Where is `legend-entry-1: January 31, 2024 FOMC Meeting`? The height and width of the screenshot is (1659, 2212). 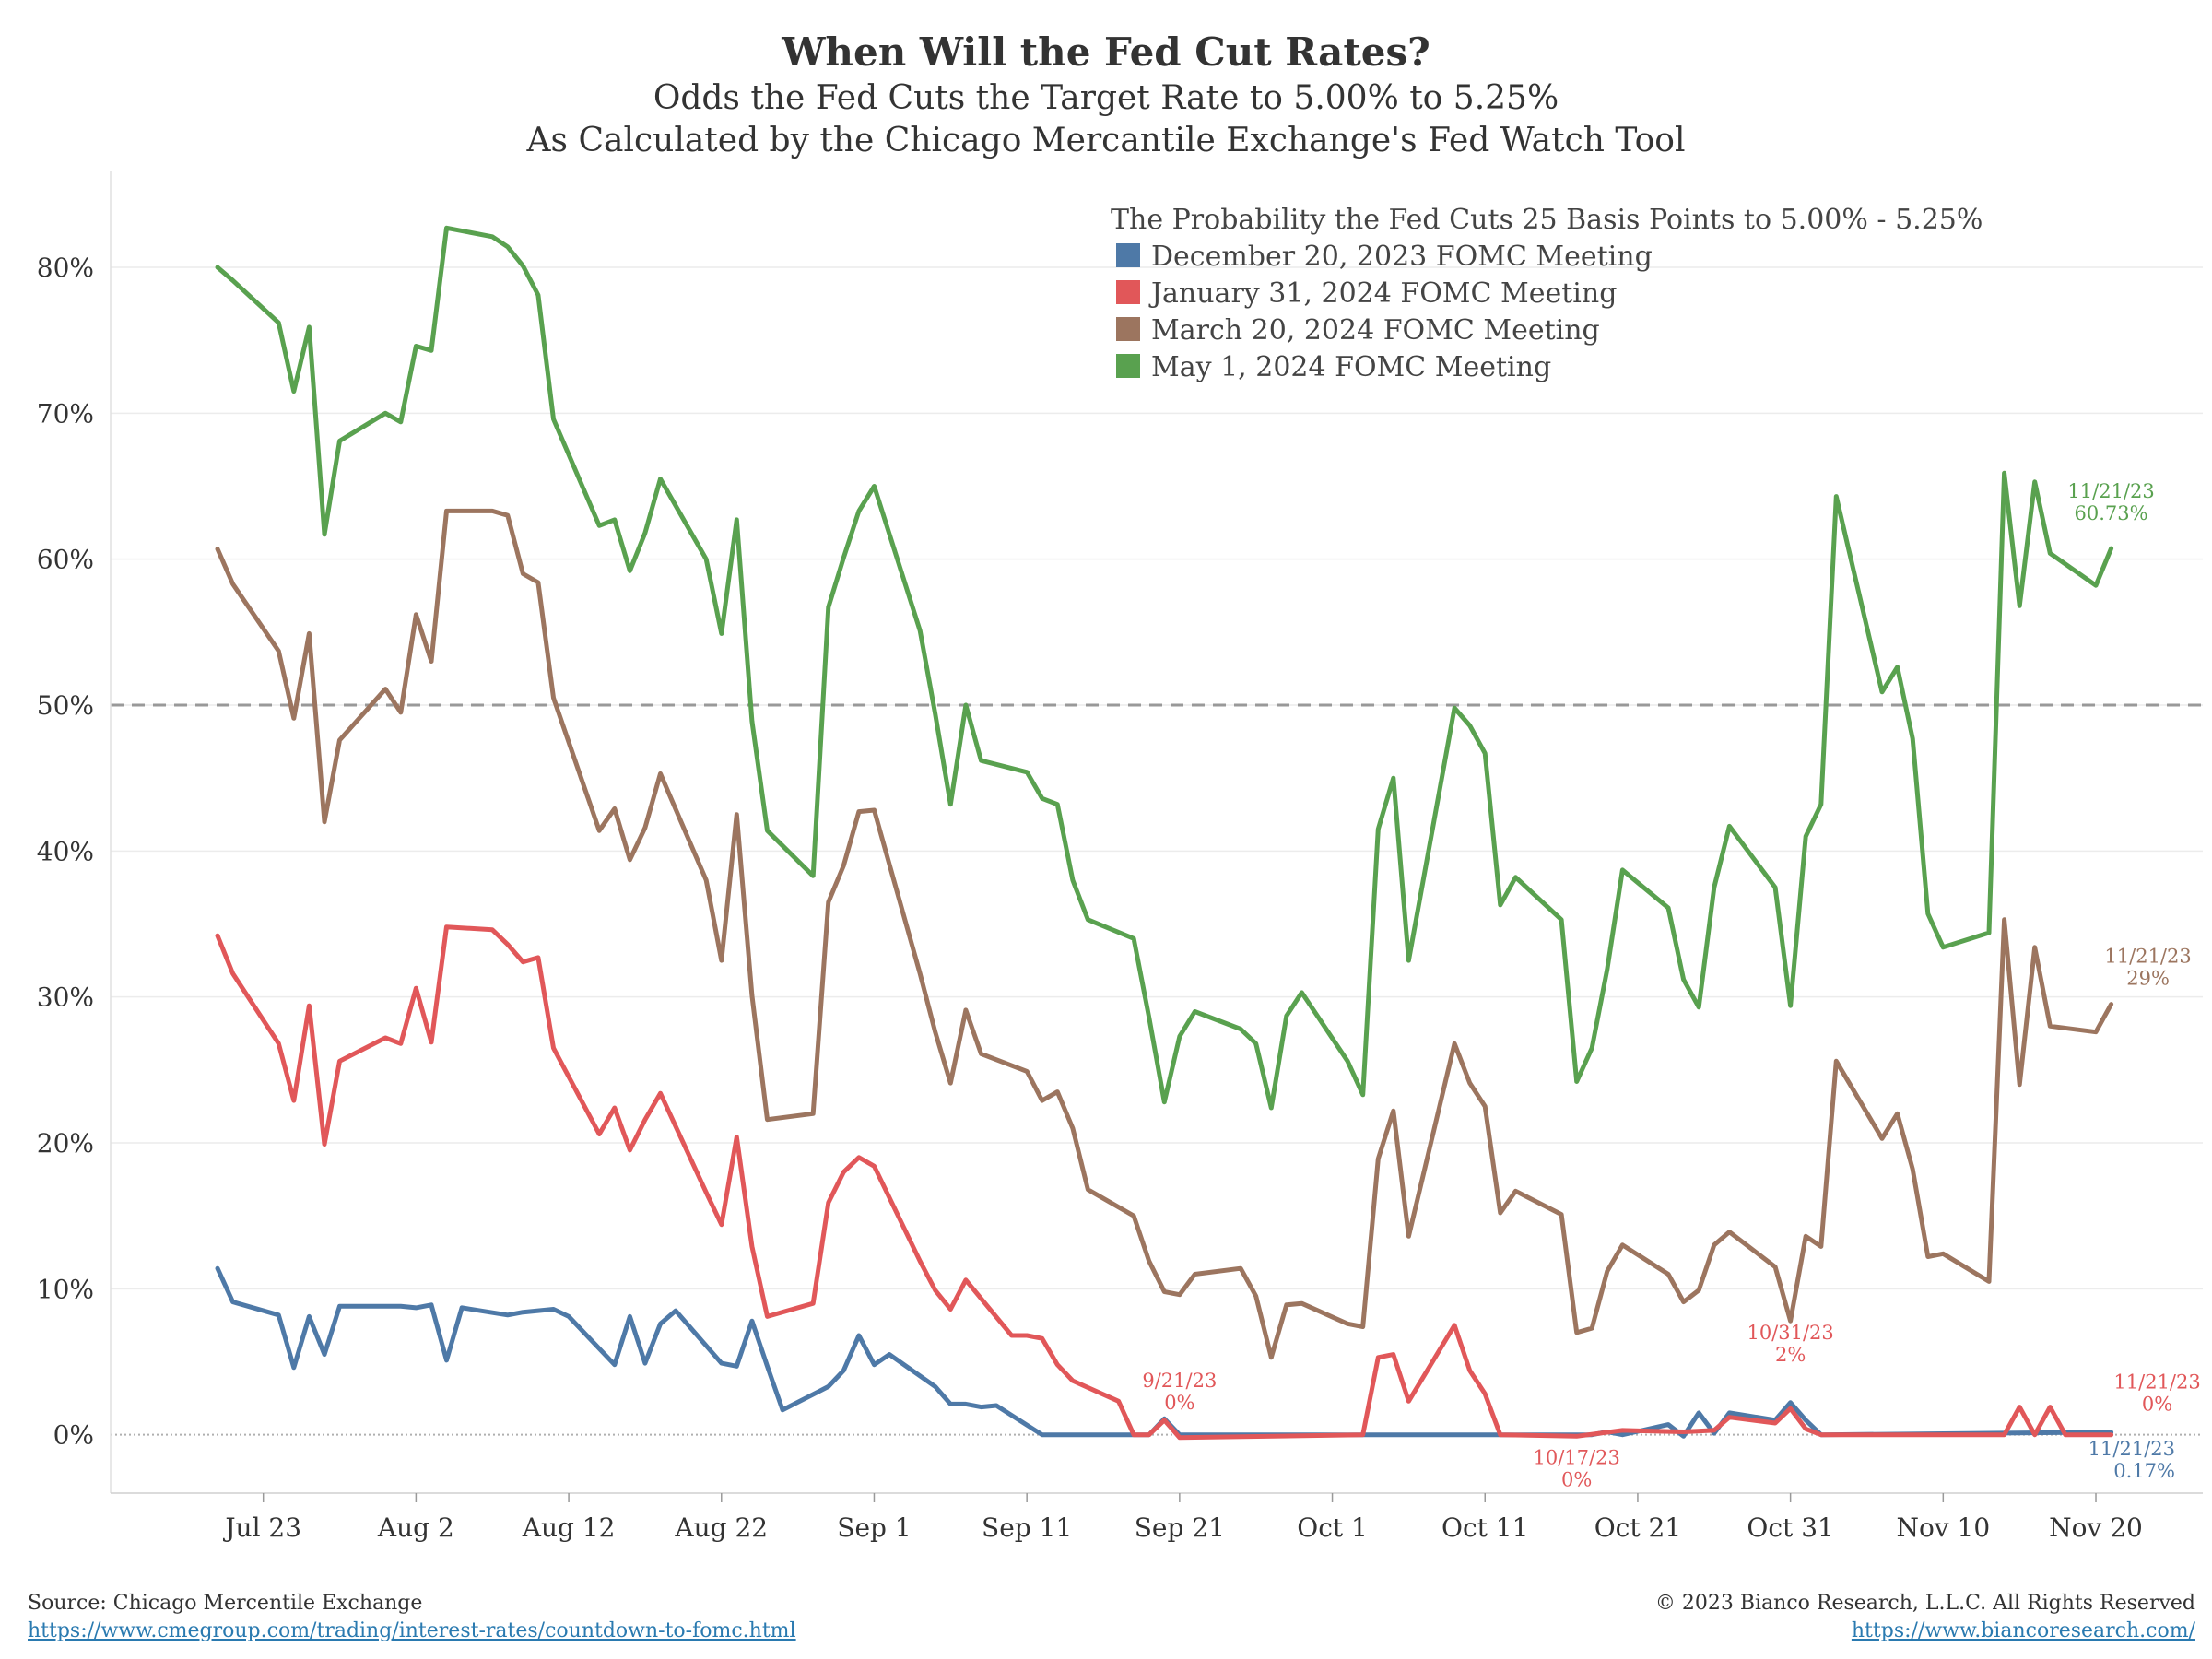
legend-entry-1: January 31, 2024 FOMC Meeting is located at coordinates (1382, 293).